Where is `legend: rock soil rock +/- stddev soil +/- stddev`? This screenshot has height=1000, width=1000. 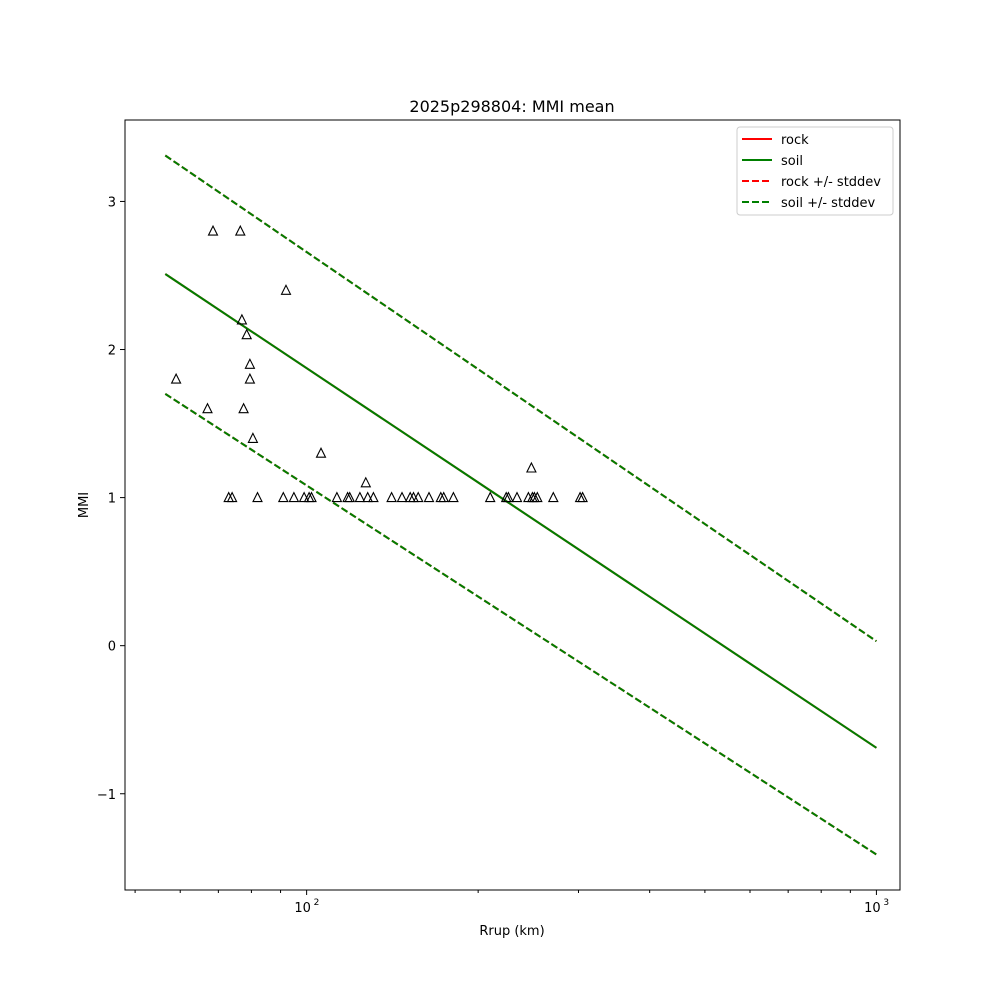
legend: rock soil rock +/- stddev soil +/- stddev is located at coordinates (815, 171).